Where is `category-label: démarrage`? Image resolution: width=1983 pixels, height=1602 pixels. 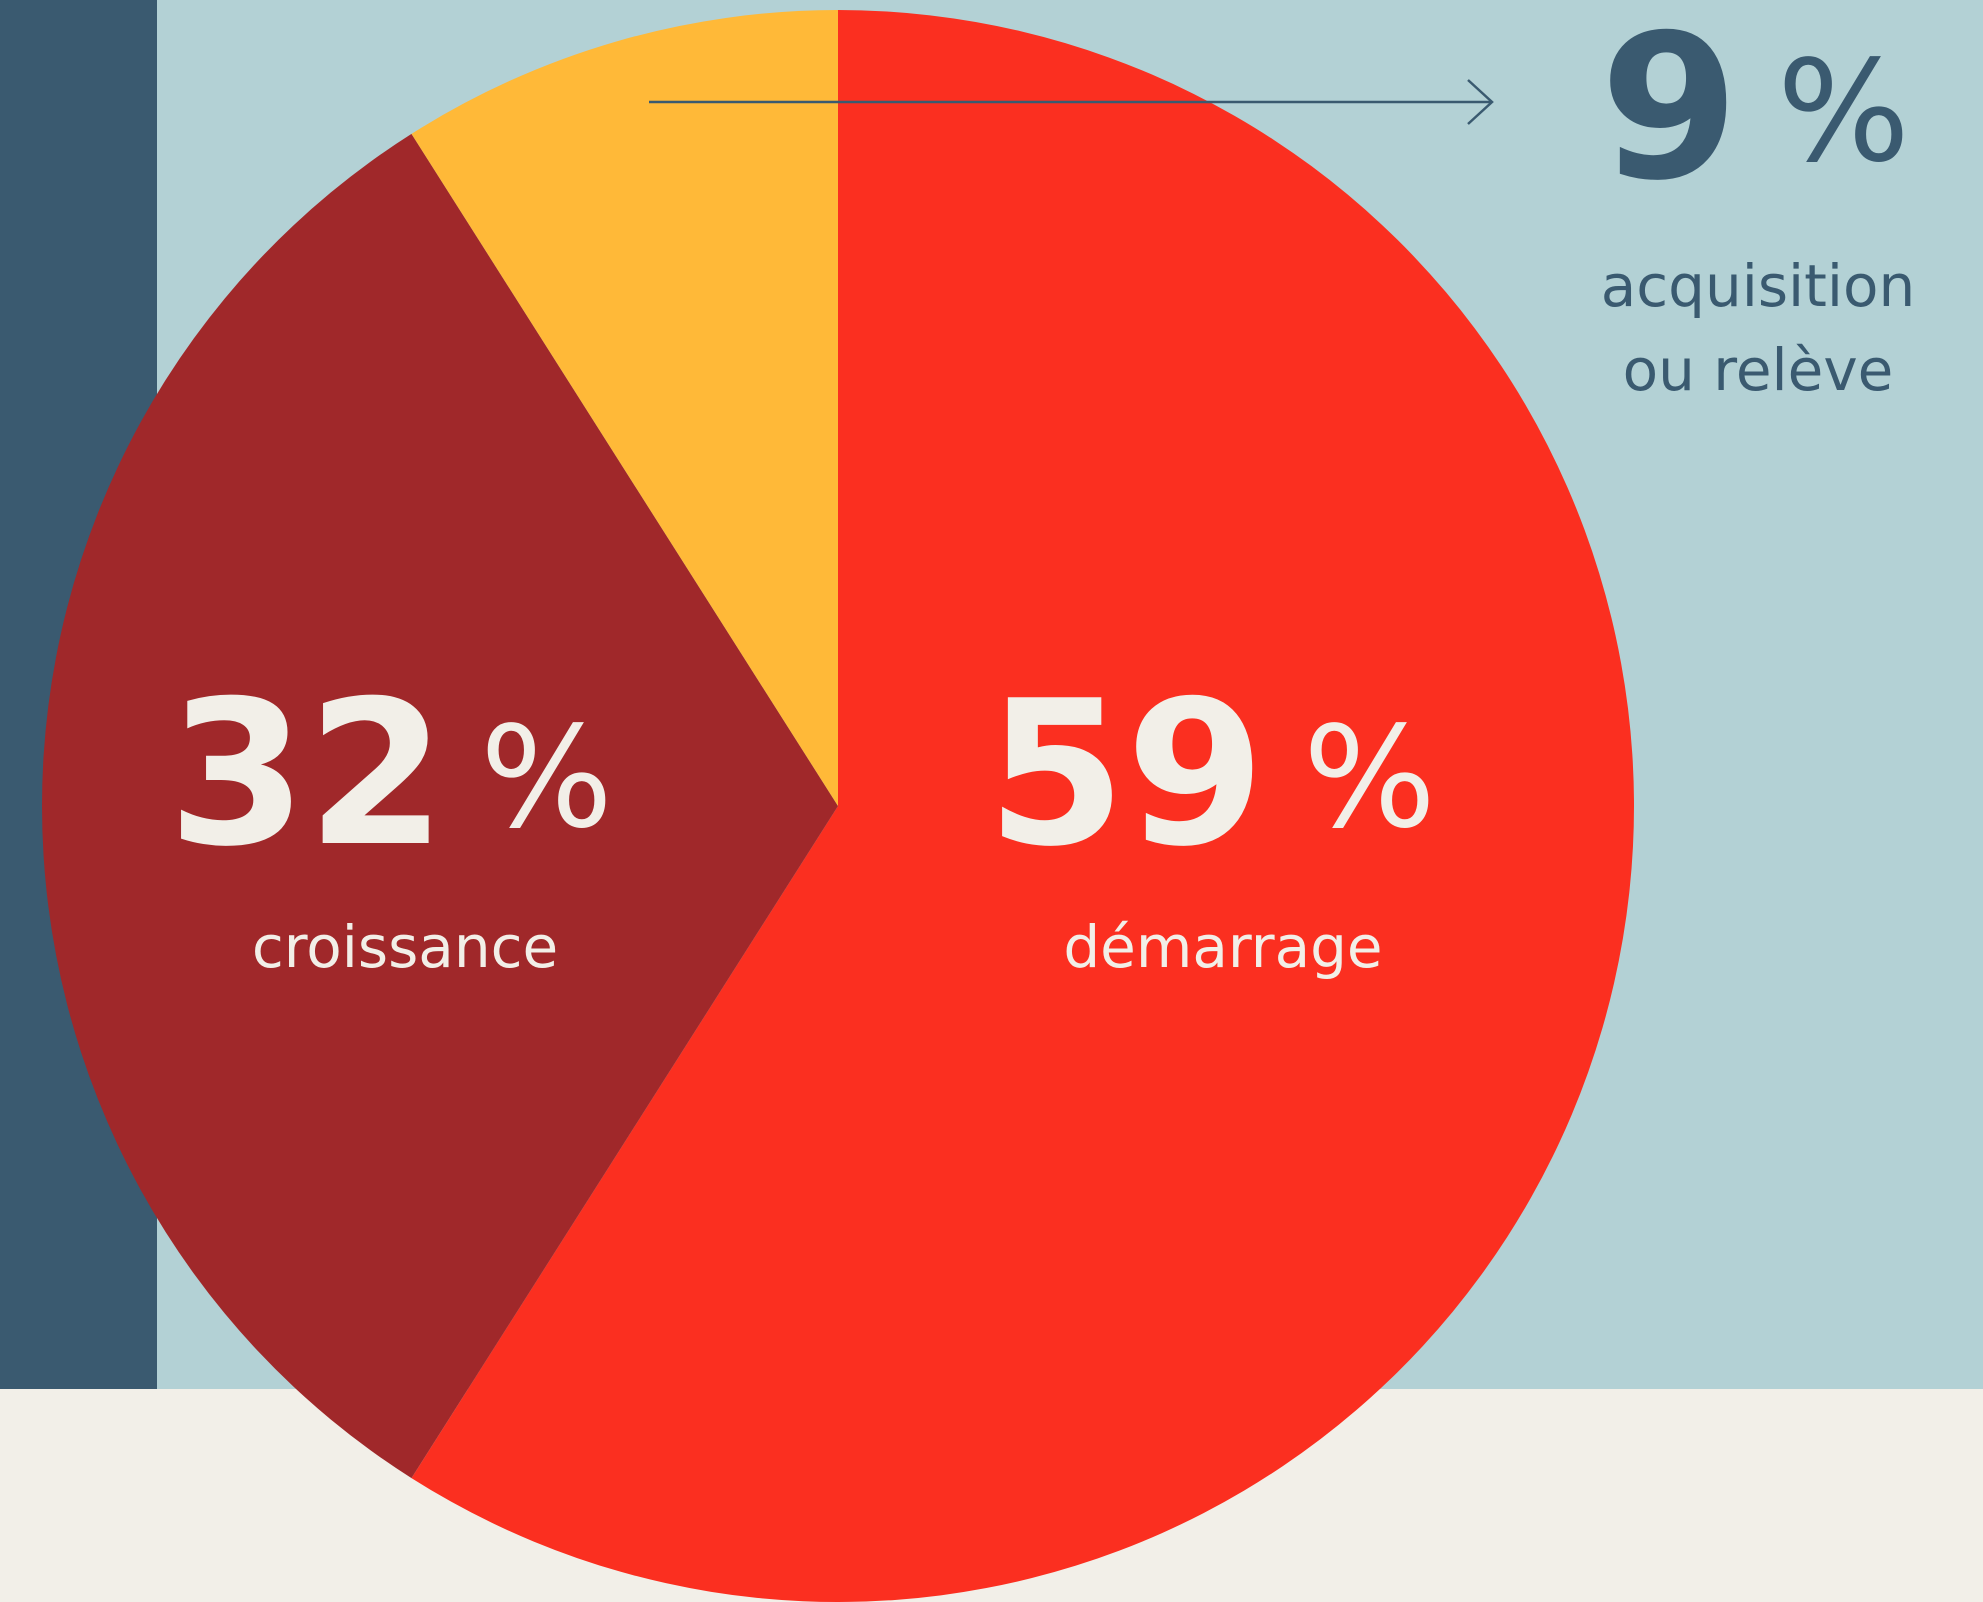 category-label: démarrage is located at coordinates (1222, 947).